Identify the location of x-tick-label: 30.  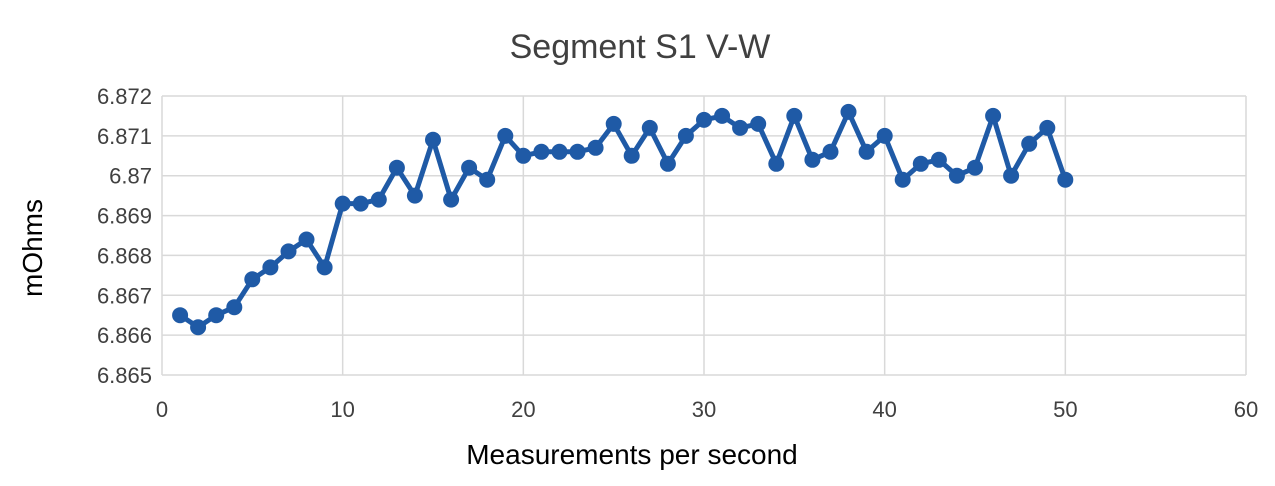
(704, 409).